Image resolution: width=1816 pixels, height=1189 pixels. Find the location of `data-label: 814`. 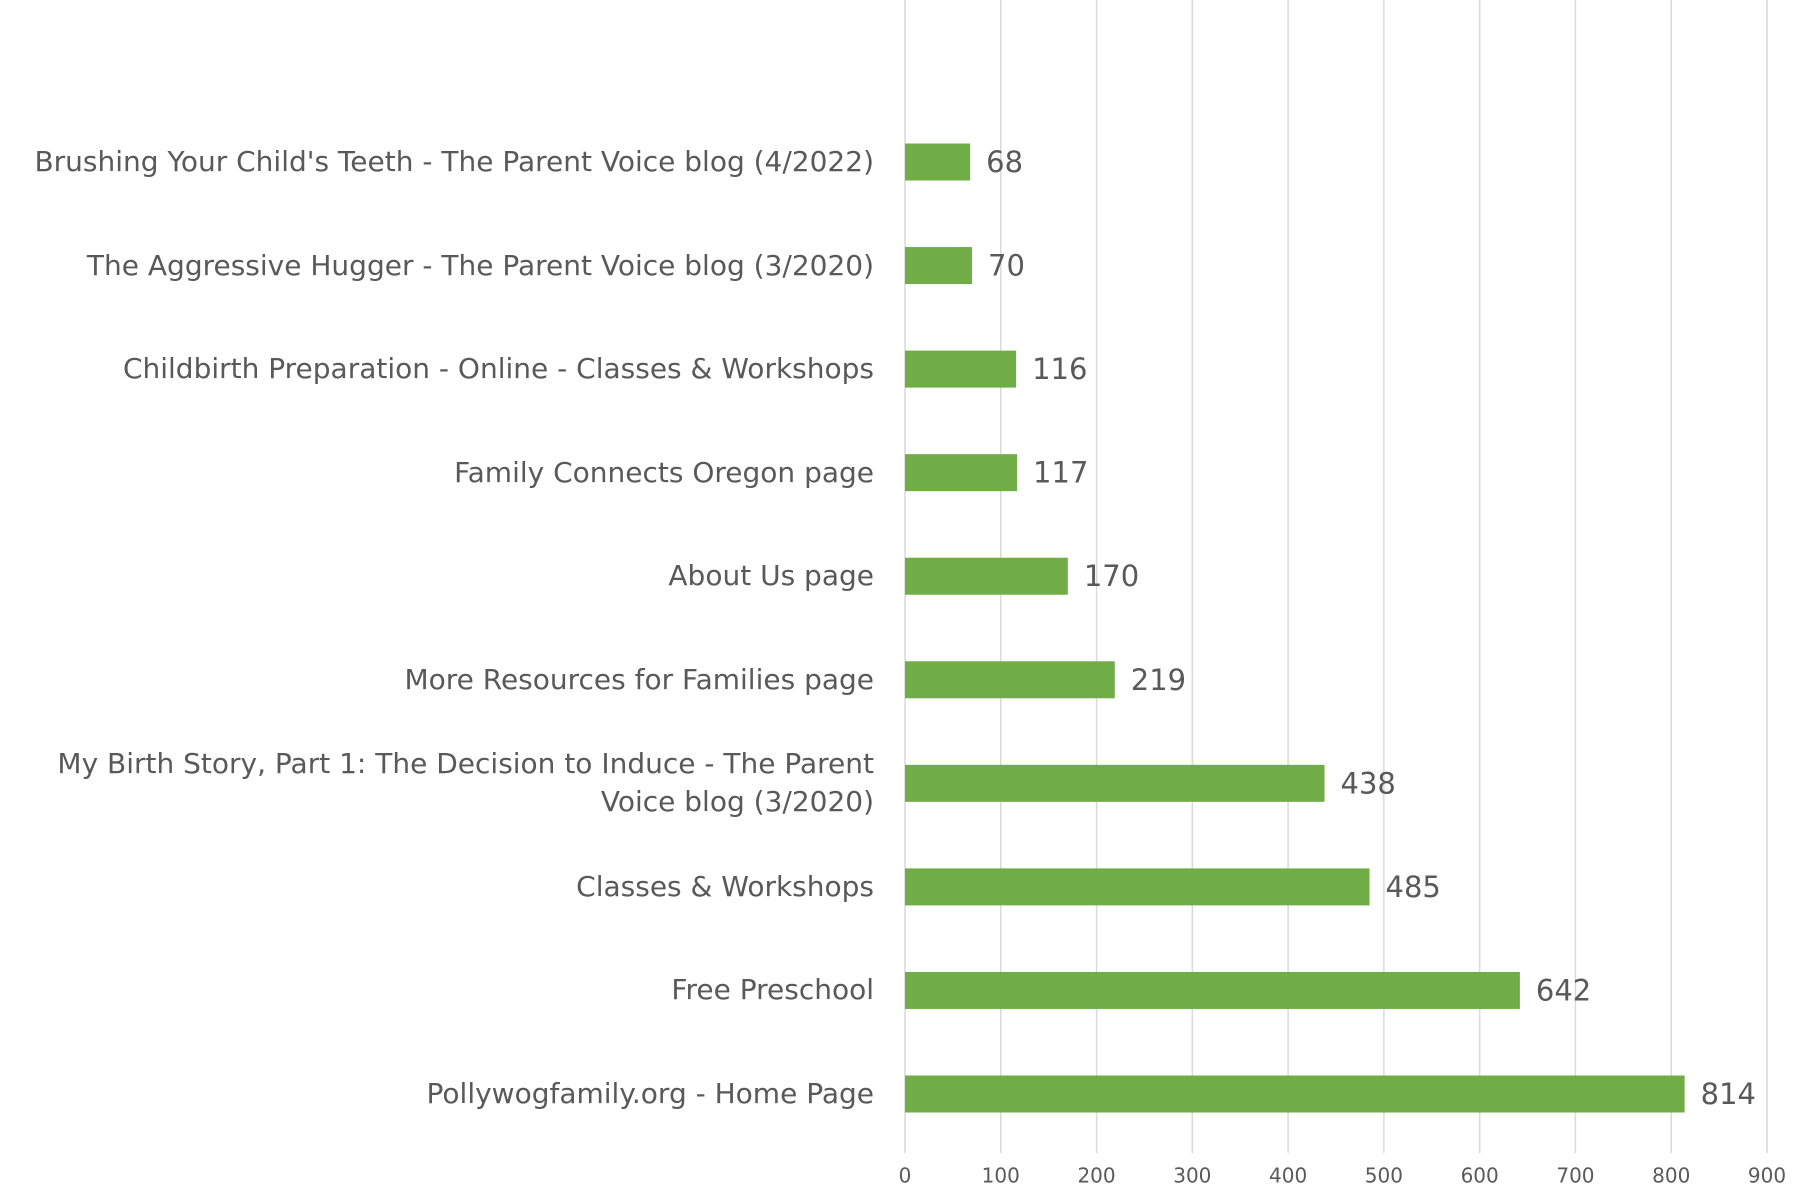

data-label: 814 is located at coordinates (1728, 1094).